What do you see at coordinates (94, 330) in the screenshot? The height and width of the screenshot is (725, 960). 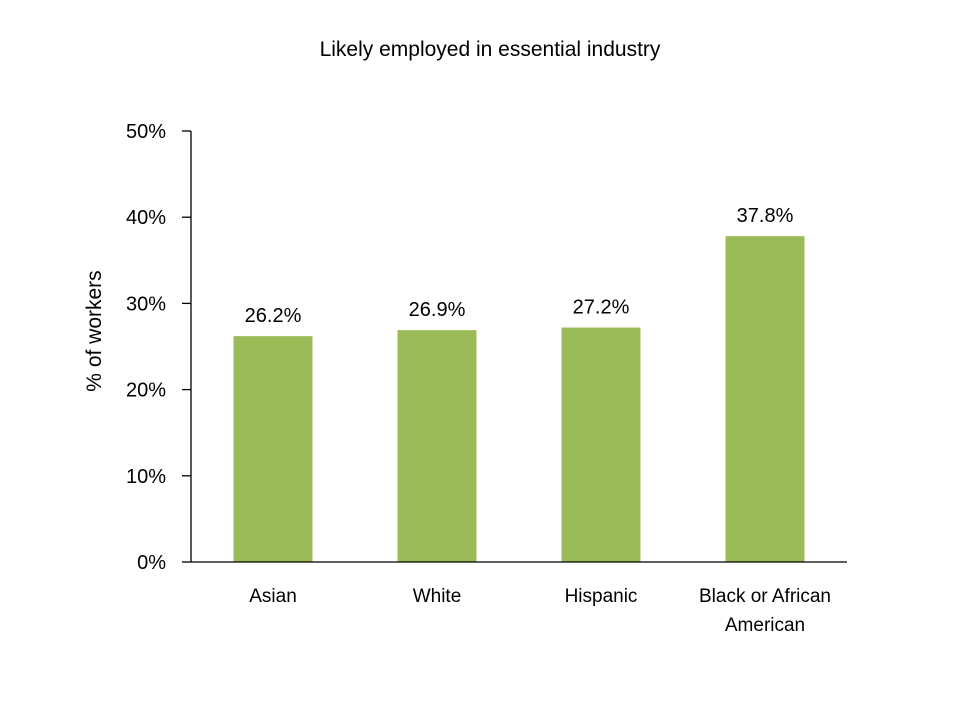 I see `y-axis-title: % of workers` at bounding box center [94, 330].